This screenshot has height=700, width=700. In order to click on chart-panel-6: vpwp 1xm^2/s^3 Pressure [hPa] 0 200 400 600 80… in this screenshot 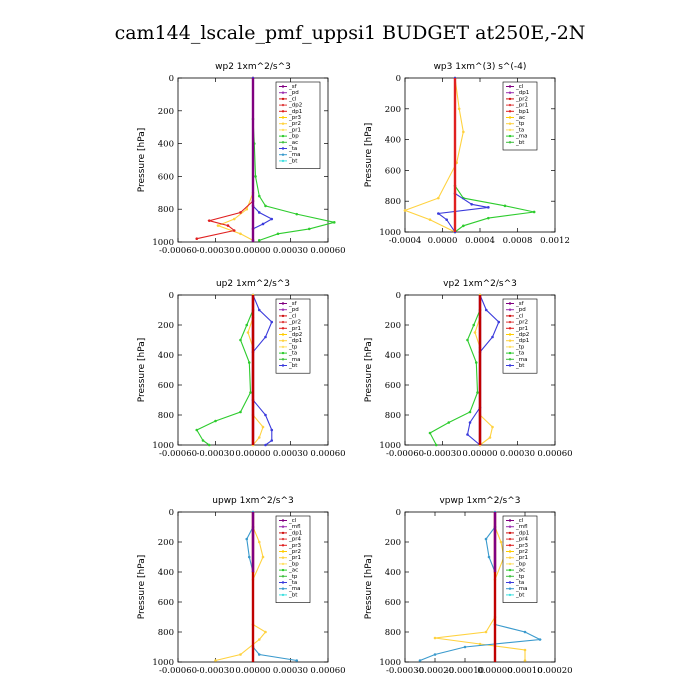, I will do `click(468, 586)`.